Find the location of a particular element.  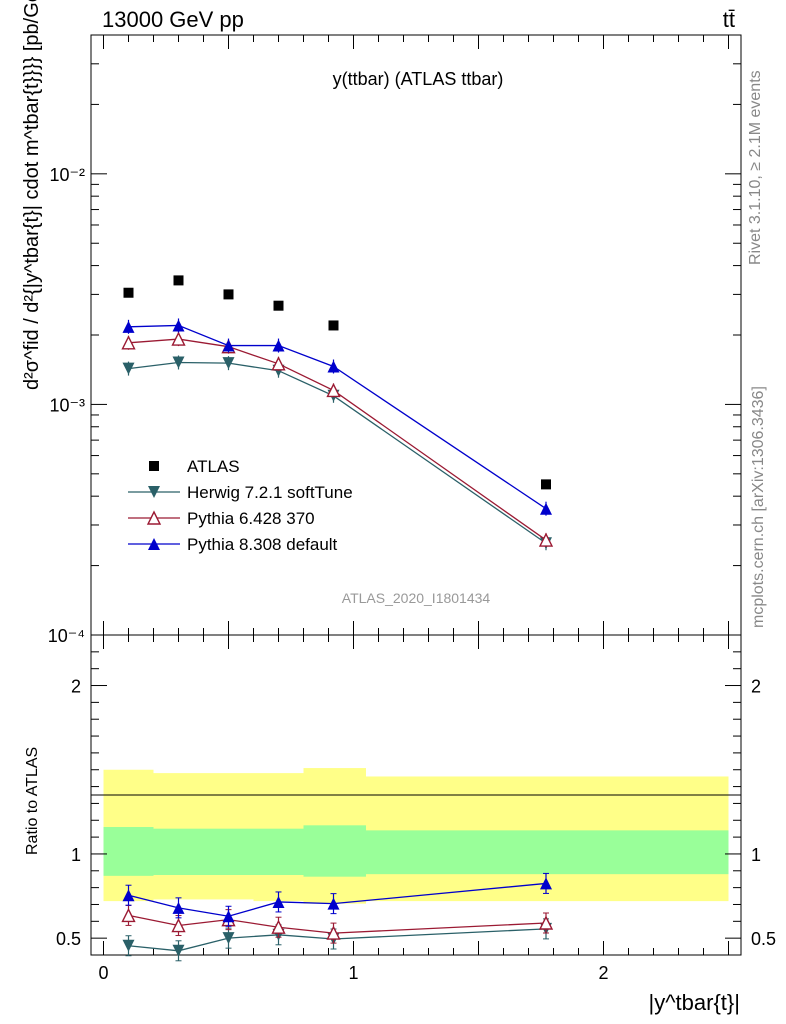

process-label: tt̄ is located at coordinates (729, 19).